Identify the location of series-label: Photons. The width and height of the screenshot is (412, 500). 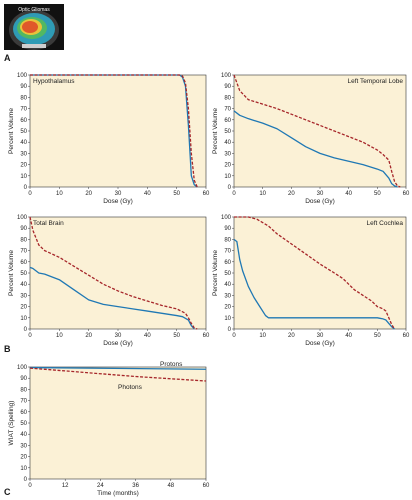
(130, 387).